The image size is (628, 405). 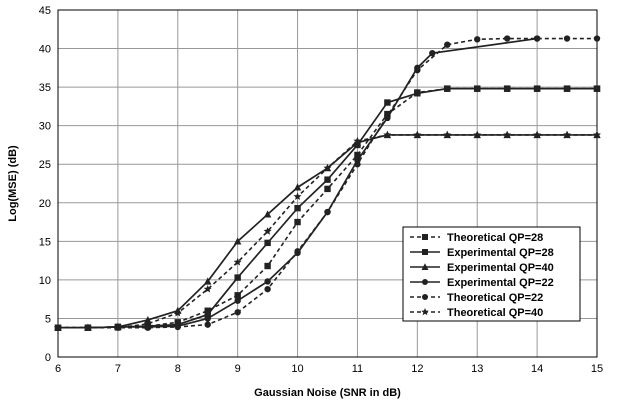 What do you see at coordinates (537, 369) in the screenshot?
I see `x-tick-label: 14` at bounding box center [537, 369].